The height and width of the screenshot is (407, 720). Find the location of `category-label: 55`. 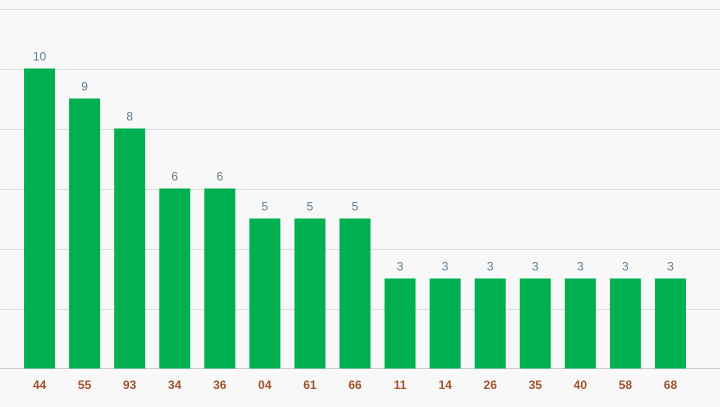

category-label: 55 is located at coordinates (85, 385).